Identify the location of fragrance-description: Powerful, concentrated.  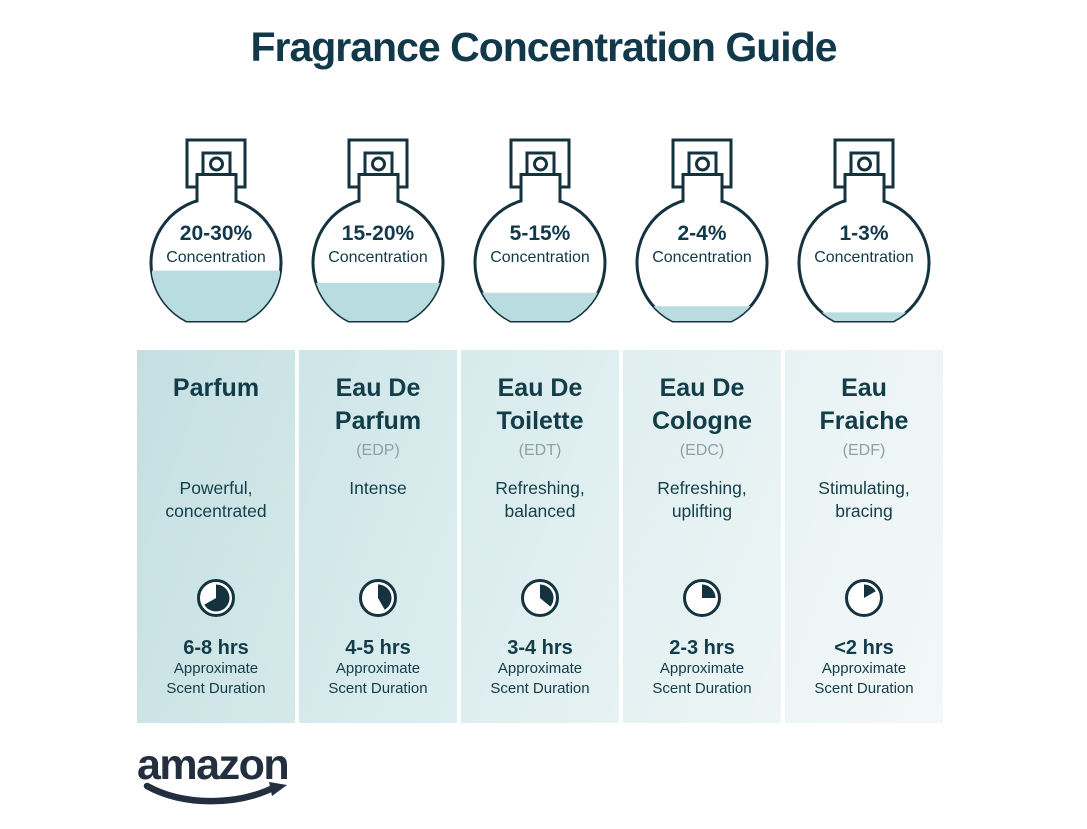
(216, 499).